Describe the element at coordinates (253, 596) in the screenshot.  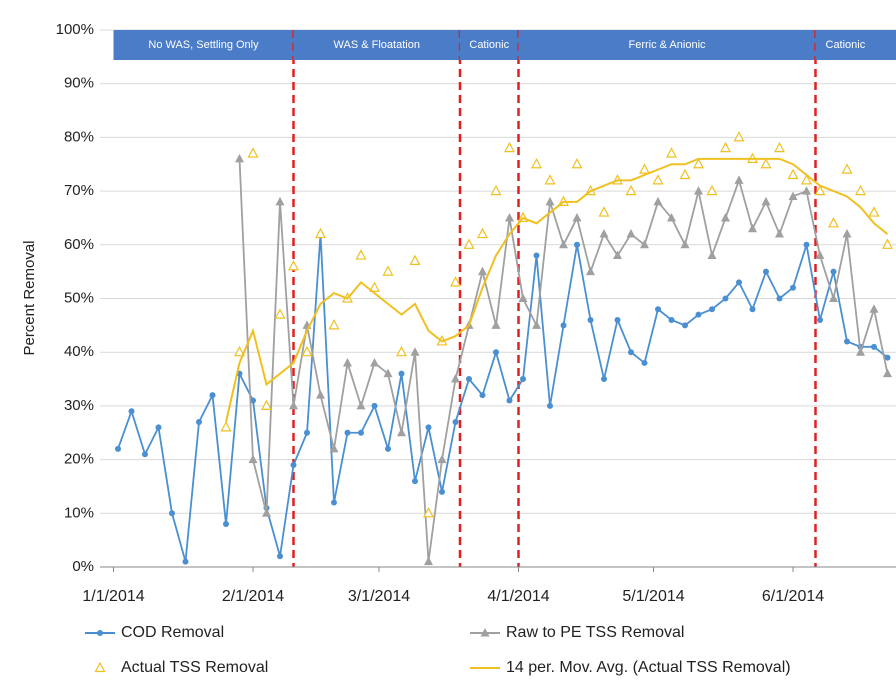
I see `x-tick-label: 2/1/2014` at that location.